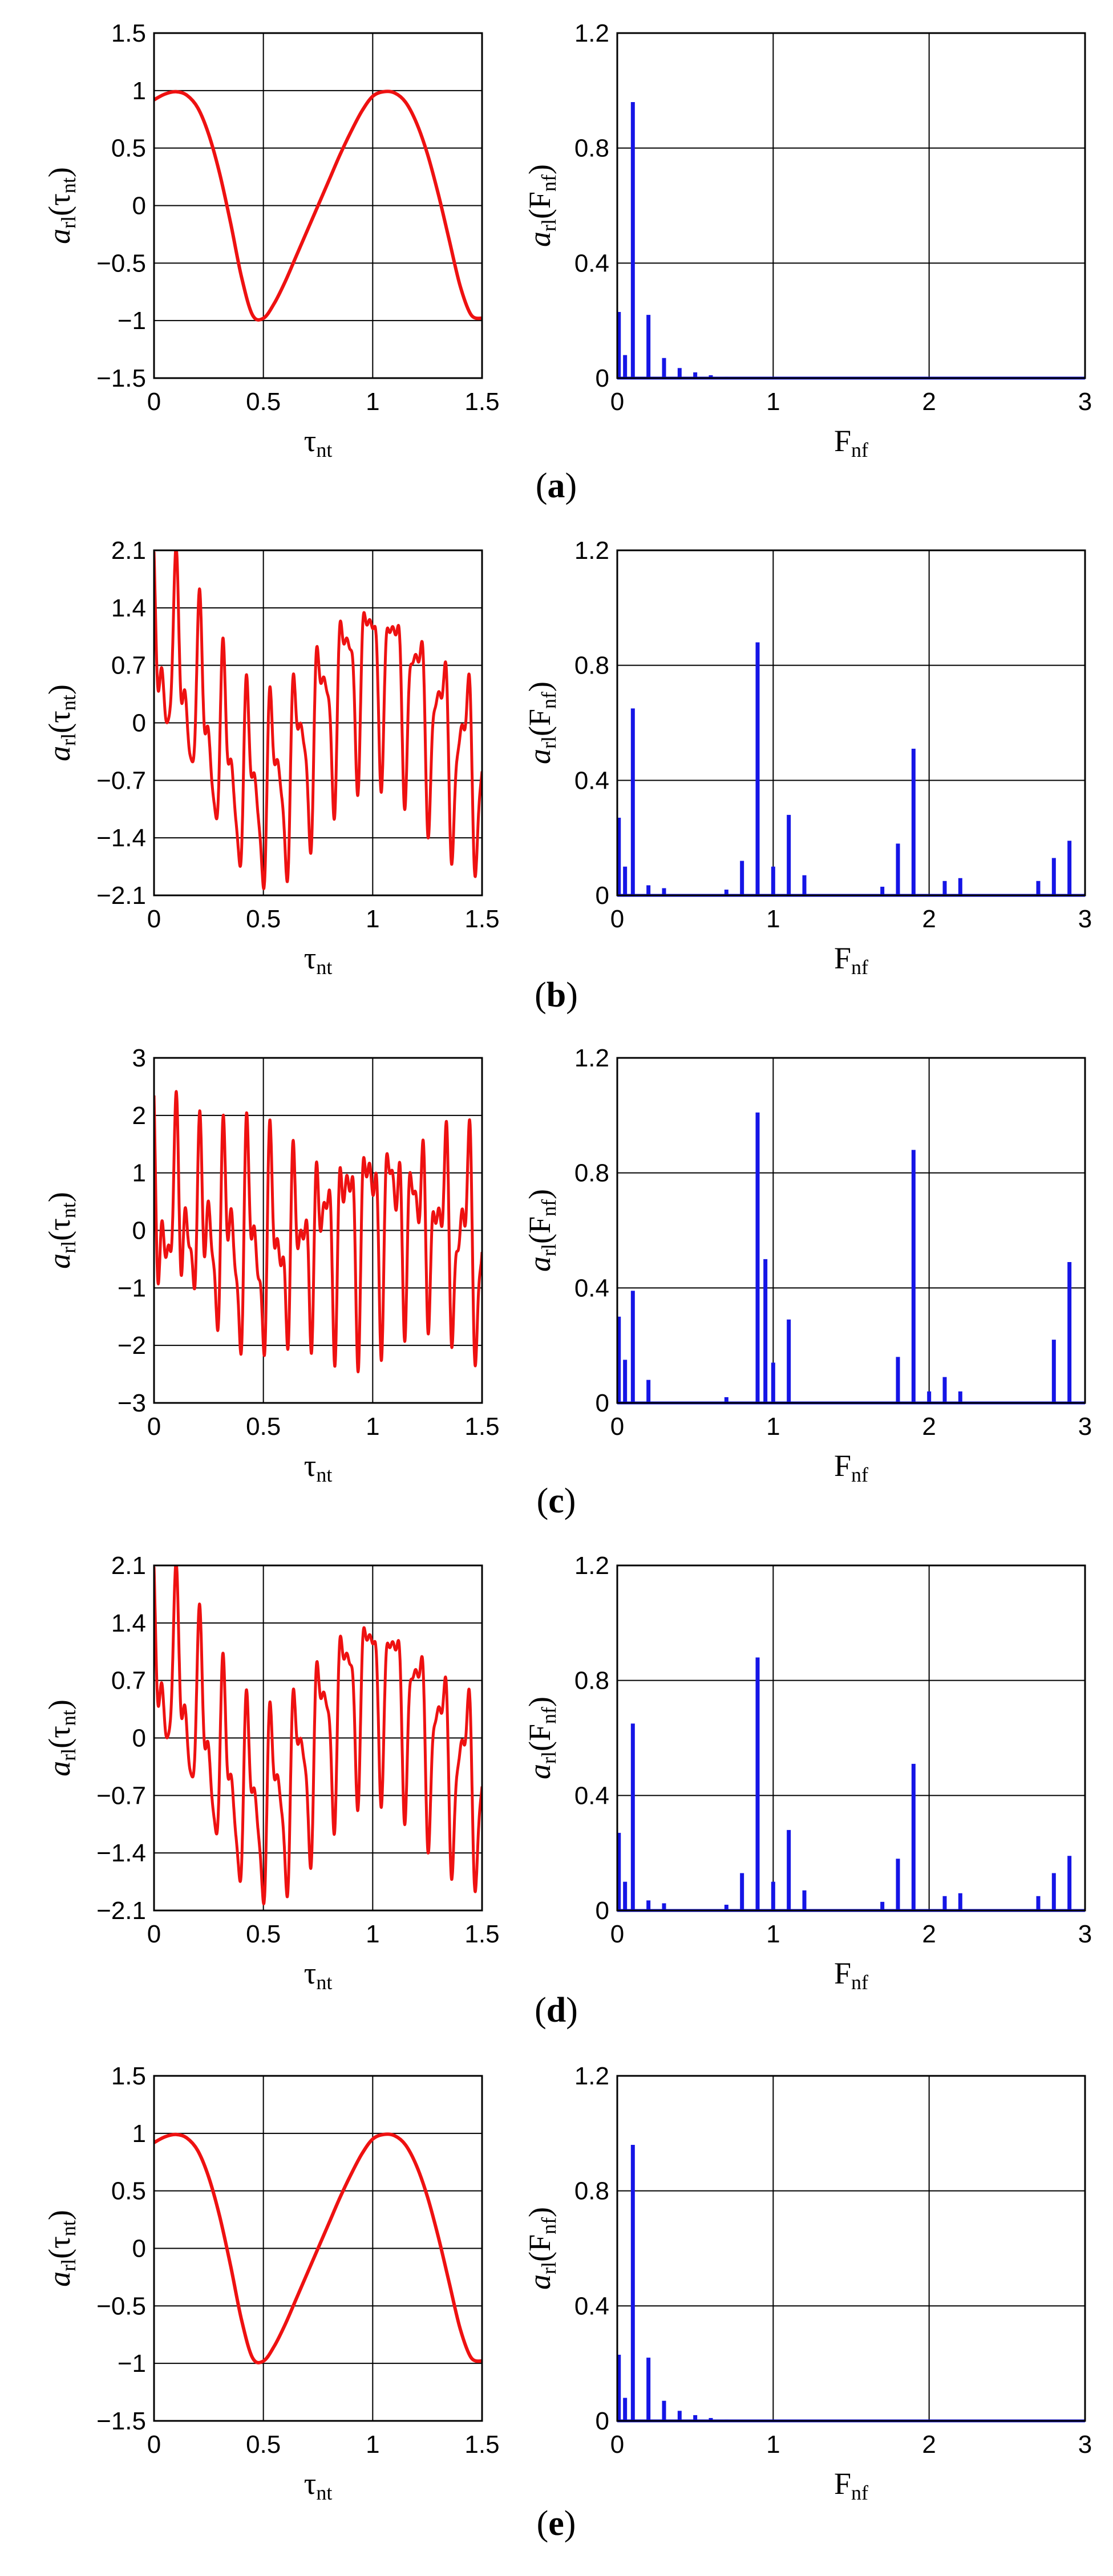 Image resolution: width=1113 pixels, height=2576 pixels. What do you see at coordinates (1085, 1934) in the screenshot?
I see `panel-d-spectrum-xtick-label: 3` at bounding box center [1085, 1934].